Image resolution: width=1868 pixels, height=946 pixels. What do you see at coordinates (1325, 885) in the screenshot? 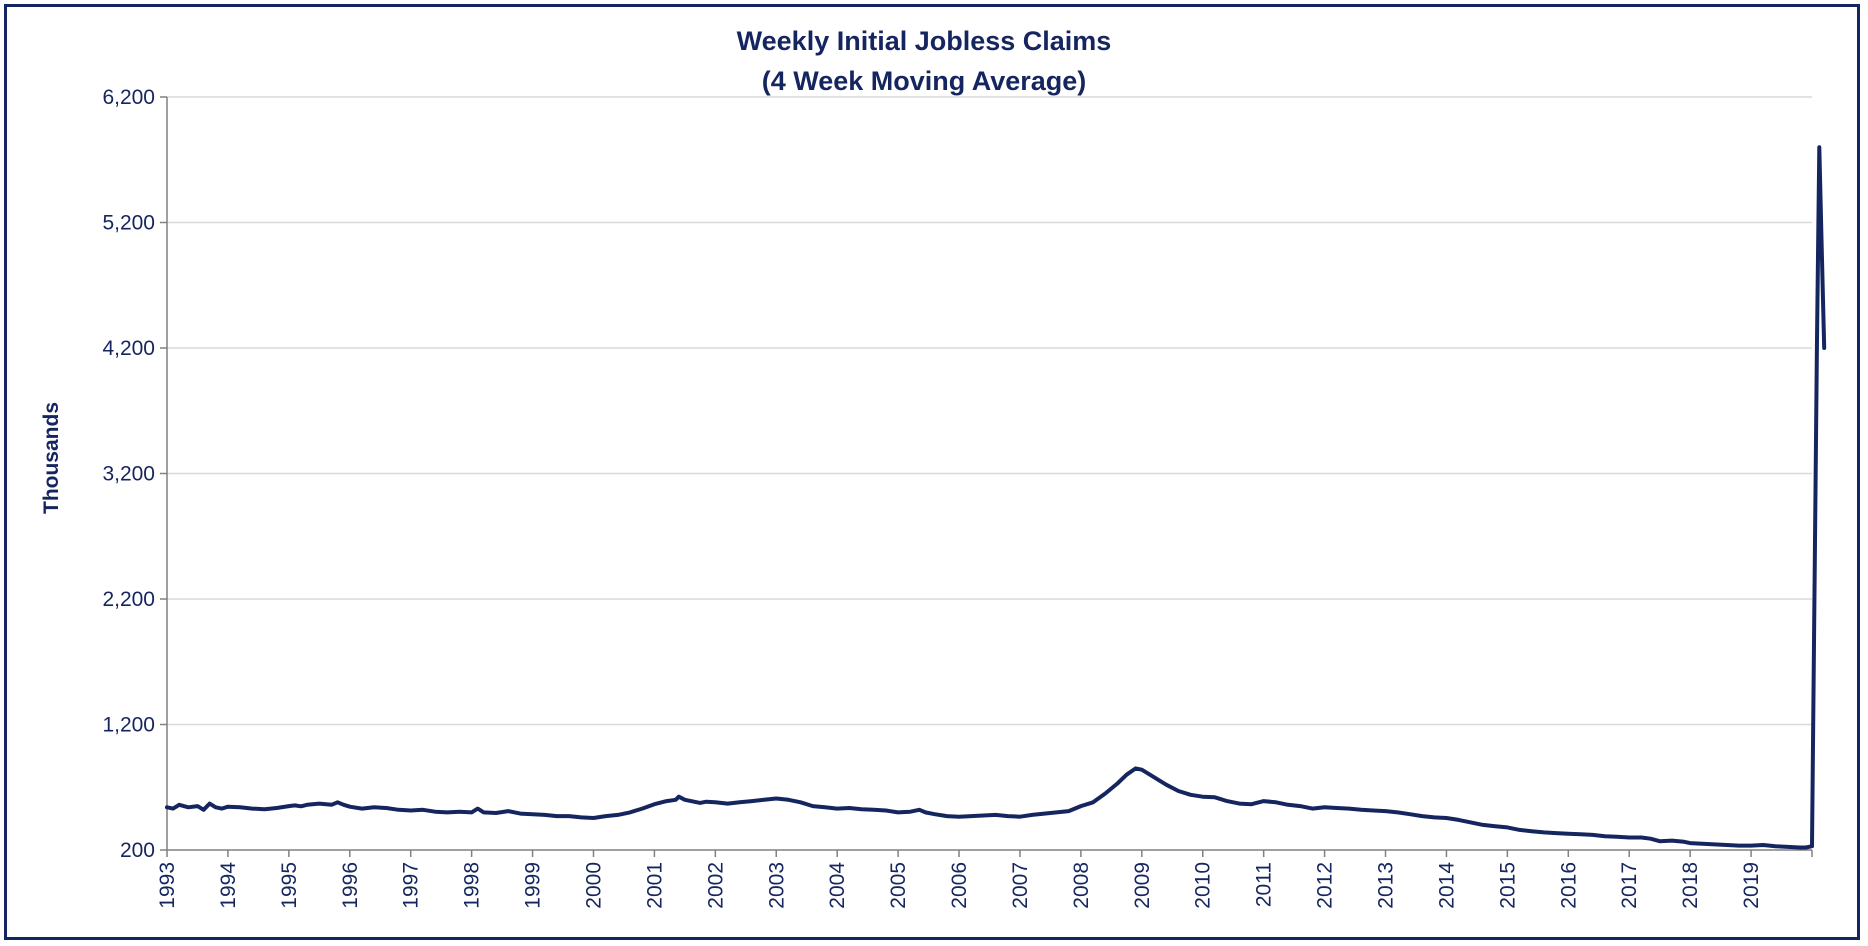
I see `x-tick-label: 2012` at bounding box center [1325, 885].